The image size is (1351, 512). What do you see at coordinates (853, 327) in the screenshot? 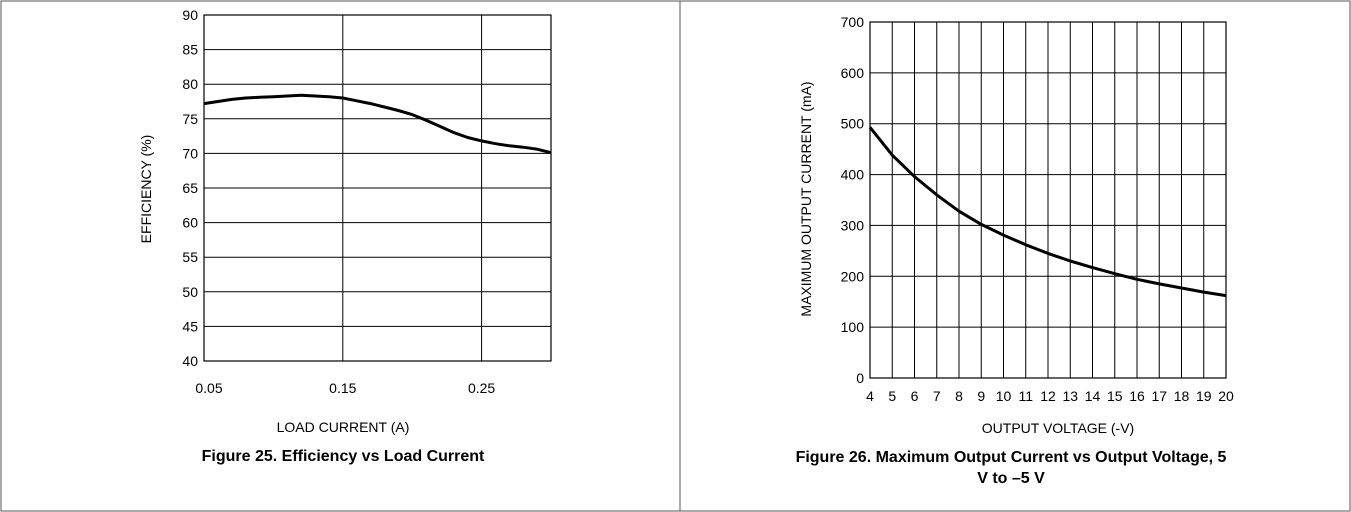
I see `max-output-current-y-tick-label: 100` at bounding box center [853, 327].